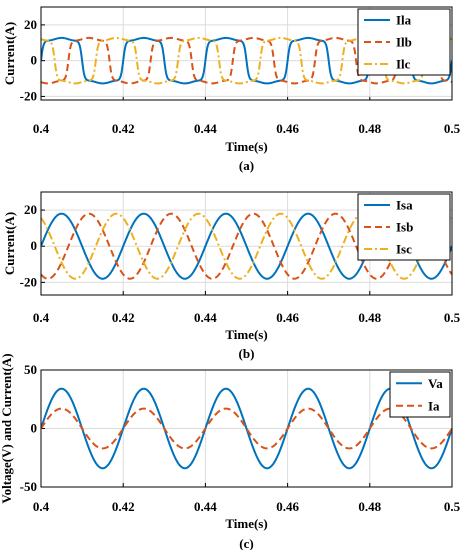  Describe the element at coordinates (247, 353) in the screenshot. I see `panel-caption: (b)` at that location.